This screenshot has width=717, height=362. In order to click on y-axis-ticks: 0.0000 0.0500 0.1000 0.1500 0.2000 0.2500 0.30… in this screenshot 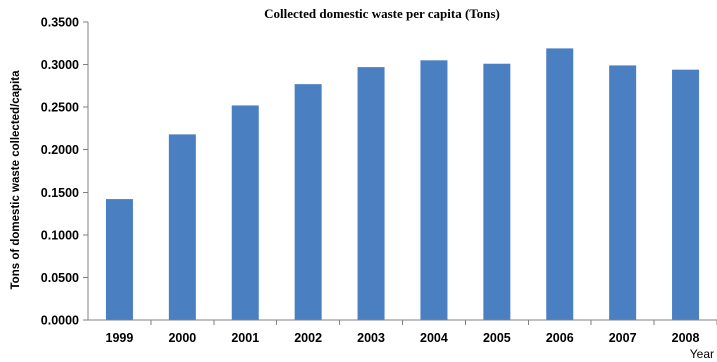, I will do `click(64, 172)`.